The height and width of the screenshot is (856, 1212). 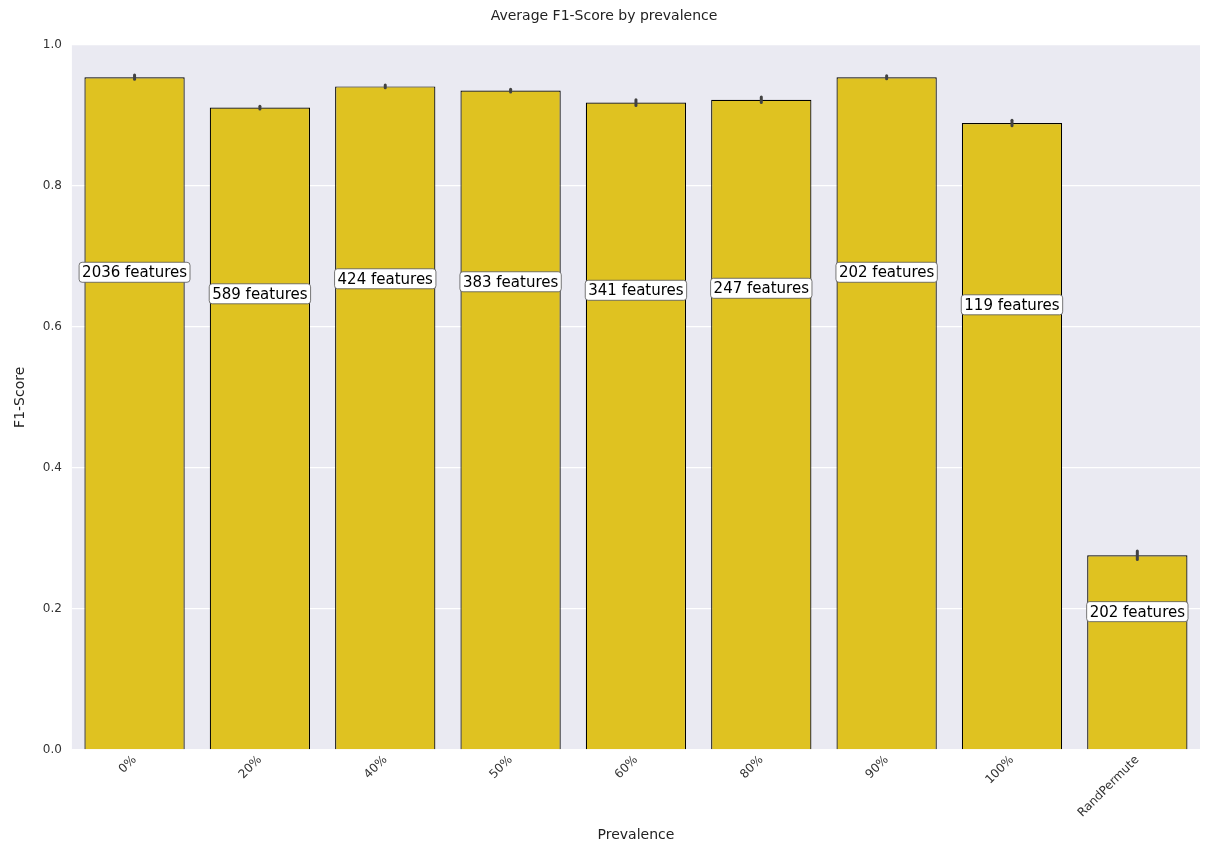 What do you see at coordinates (636, 834) in the screenshot?
I see `x-axis-title: Prevalence` at bounding box center [636, 834].